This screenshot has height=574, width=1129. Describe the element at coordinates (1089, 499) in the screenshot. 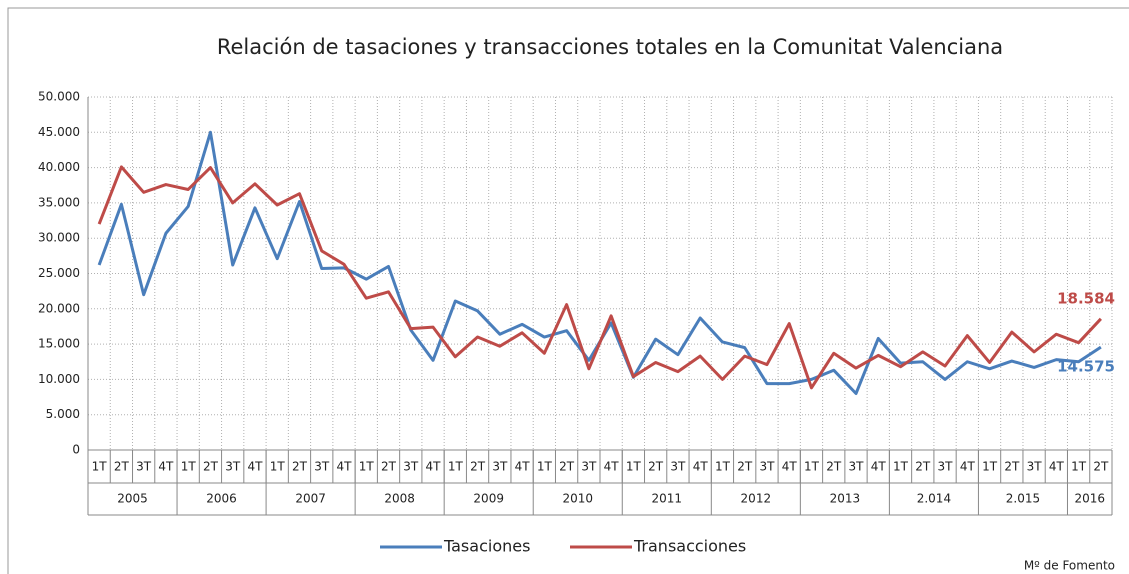

I see `year-label: 2016` at that location.